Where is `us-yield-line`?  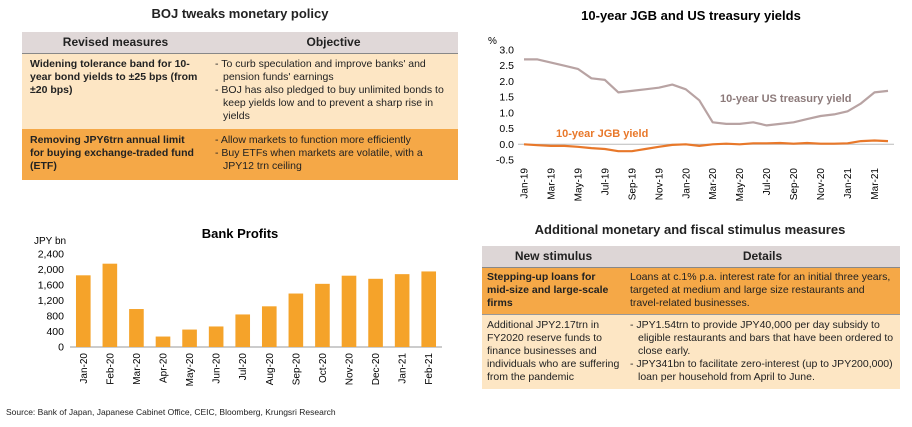 us-yield-line is located at coordinates (706, 92).